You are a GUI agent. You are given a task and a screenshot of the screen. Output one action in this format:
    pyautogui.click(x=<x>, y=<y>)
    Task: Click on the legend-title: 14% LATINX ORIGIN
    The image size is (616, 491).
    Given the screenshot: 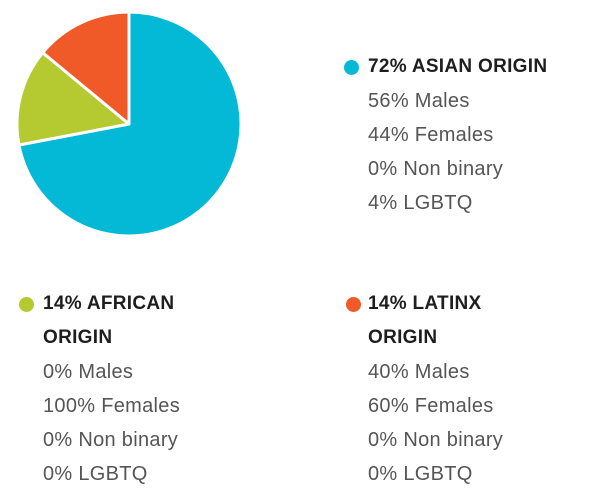 What is the action you would take?
    pyautogui.click(x=437, y=321)
    